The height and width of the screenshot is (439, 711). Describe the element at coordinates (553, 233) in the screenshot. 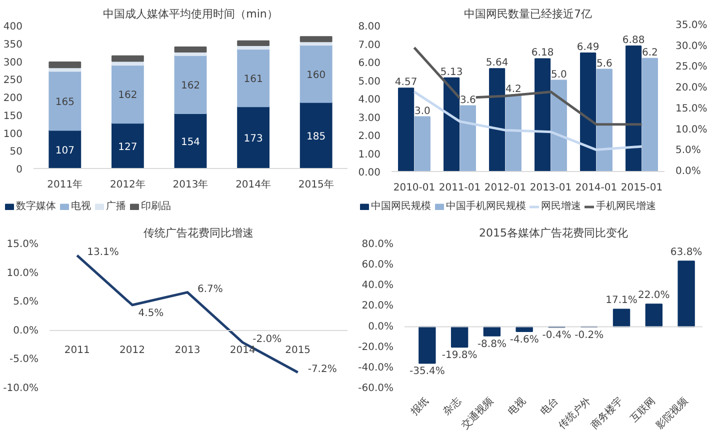

I see `chart-title: 2015各媒体广告花费同比变化` at that location.